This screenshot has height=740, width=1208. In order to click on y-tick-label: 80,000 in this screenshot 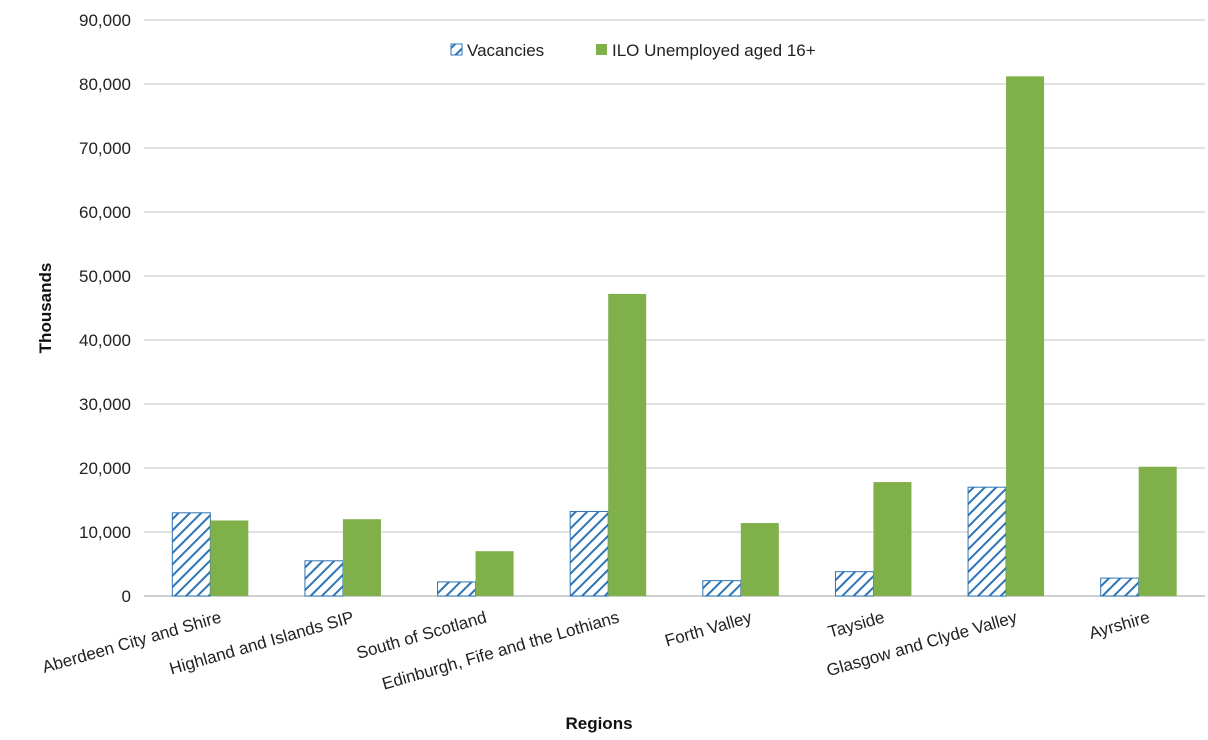, I will do `click(105, 84)`.